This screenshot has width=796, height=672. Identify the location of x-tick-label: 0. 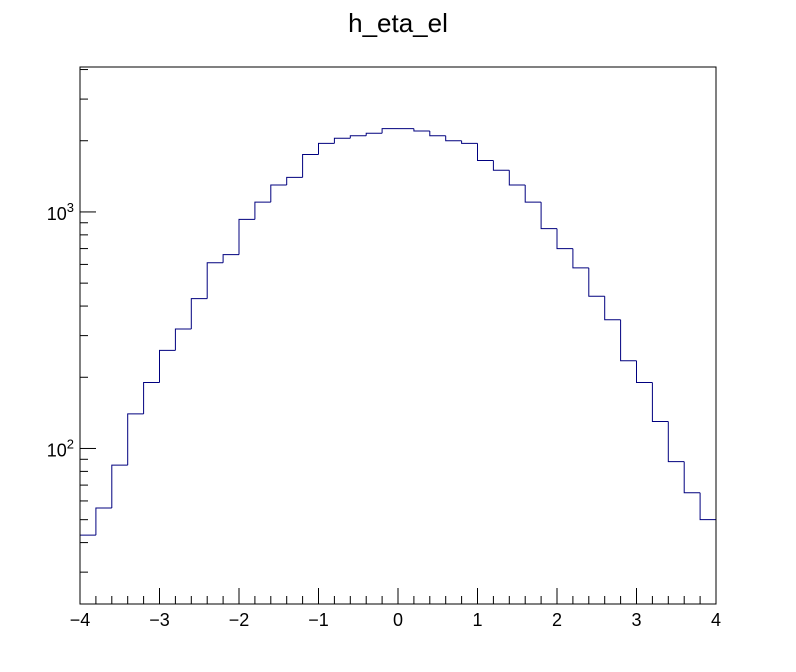
(398, 620).